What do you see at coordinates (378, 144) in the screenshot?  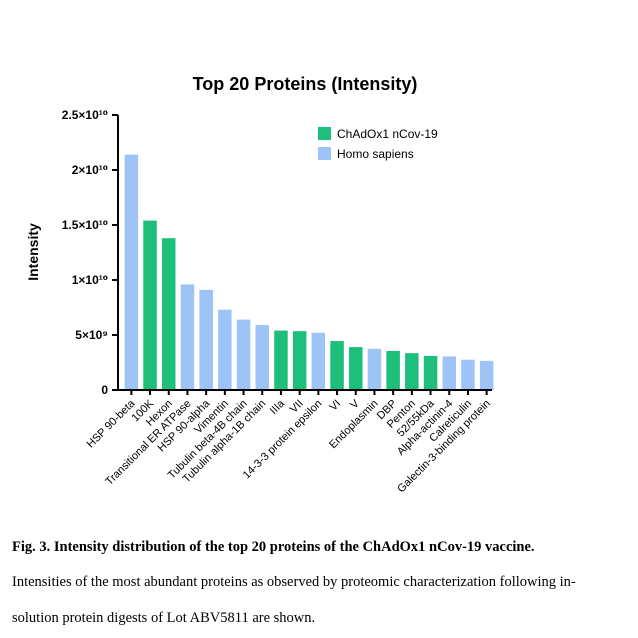 I see `legend: ChAdOx1 nCov-19 Homo sapiens` at bounding box center [378, 144].